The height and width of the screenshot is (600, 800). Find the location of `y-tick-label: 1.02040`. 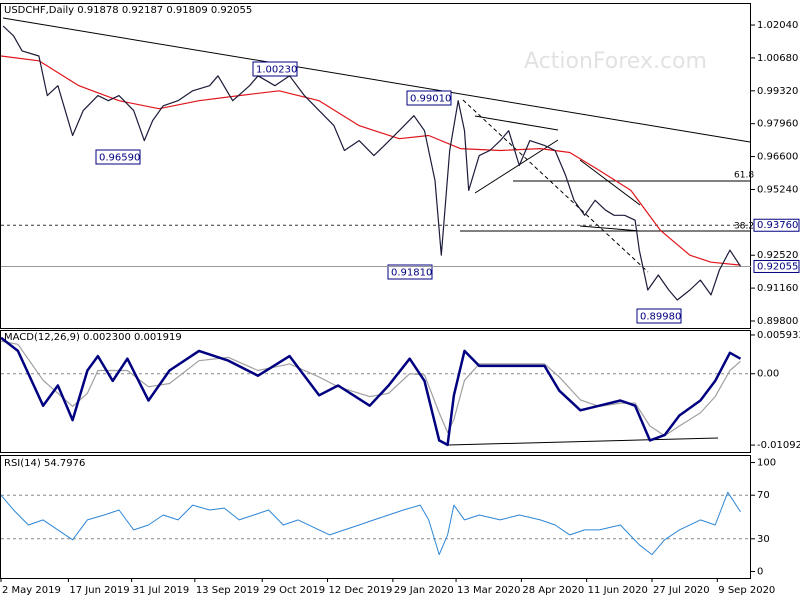

y-tick-label: 1.02040 is located at coordinates (777, 25).